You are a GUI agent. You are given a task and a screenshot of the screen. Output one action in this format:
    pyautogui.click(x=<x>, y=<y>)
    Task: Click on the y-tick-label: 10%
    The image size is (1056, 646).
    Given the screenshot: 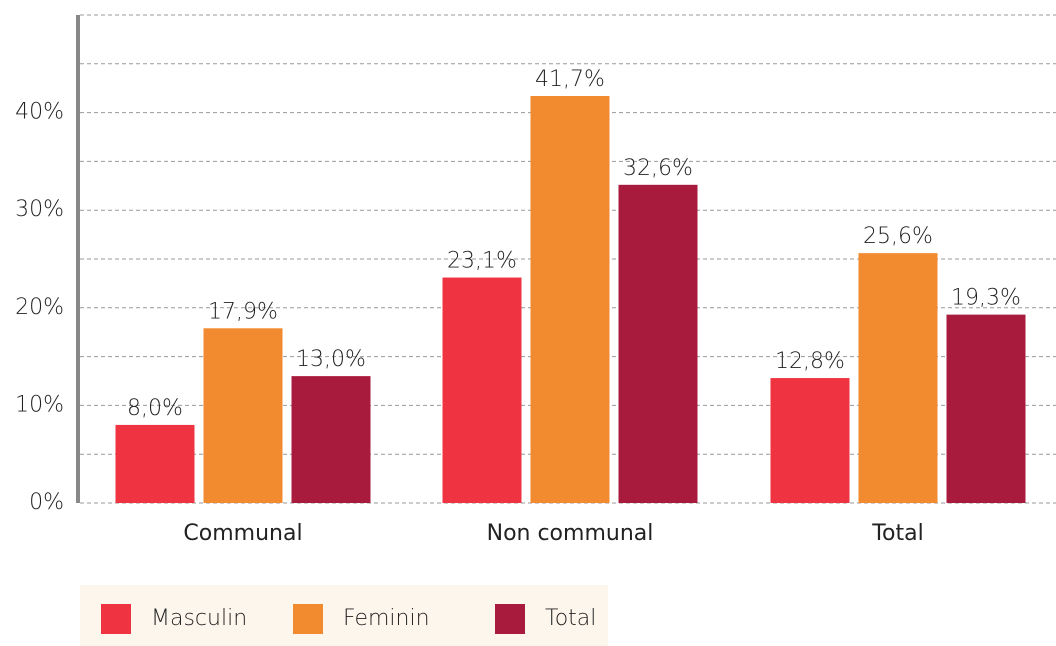 What is the action you would take?
    pyautogui.click(x=39, y=404)
    